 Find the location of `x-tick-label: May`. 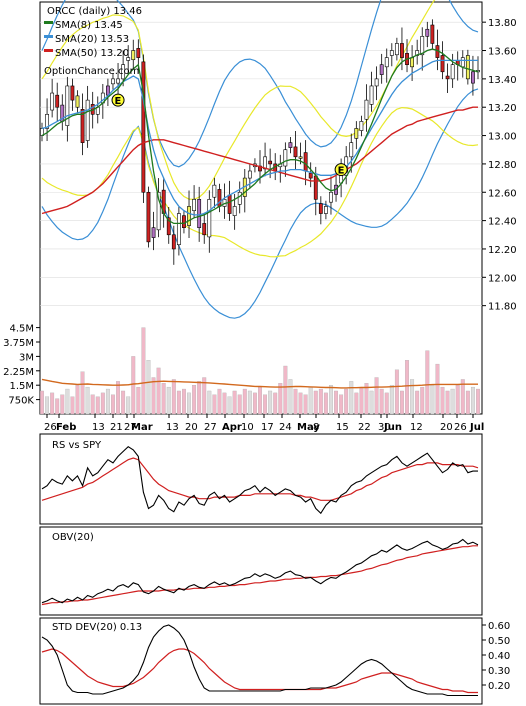

x-tick-label: May is located at coordinates (308, 427).